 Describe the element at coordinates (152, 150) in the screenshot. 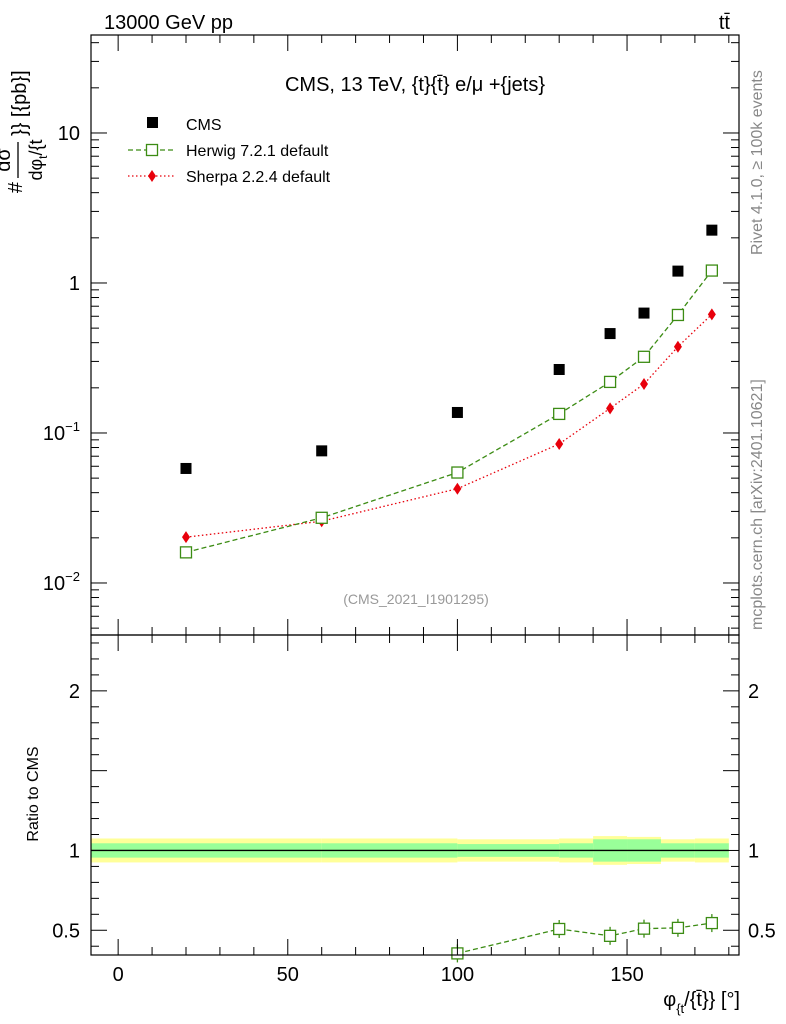

I see `legend-herwig-marker` at that location.